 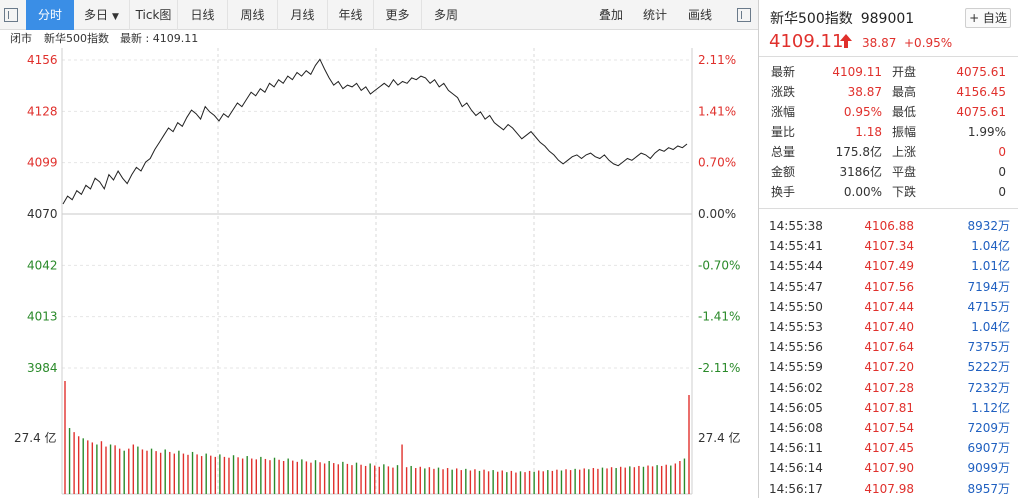 What do you see at coordinates (42, 368) in the screenshot?
I see `price-tick-label: 3984` at bounding box center [42, 368].